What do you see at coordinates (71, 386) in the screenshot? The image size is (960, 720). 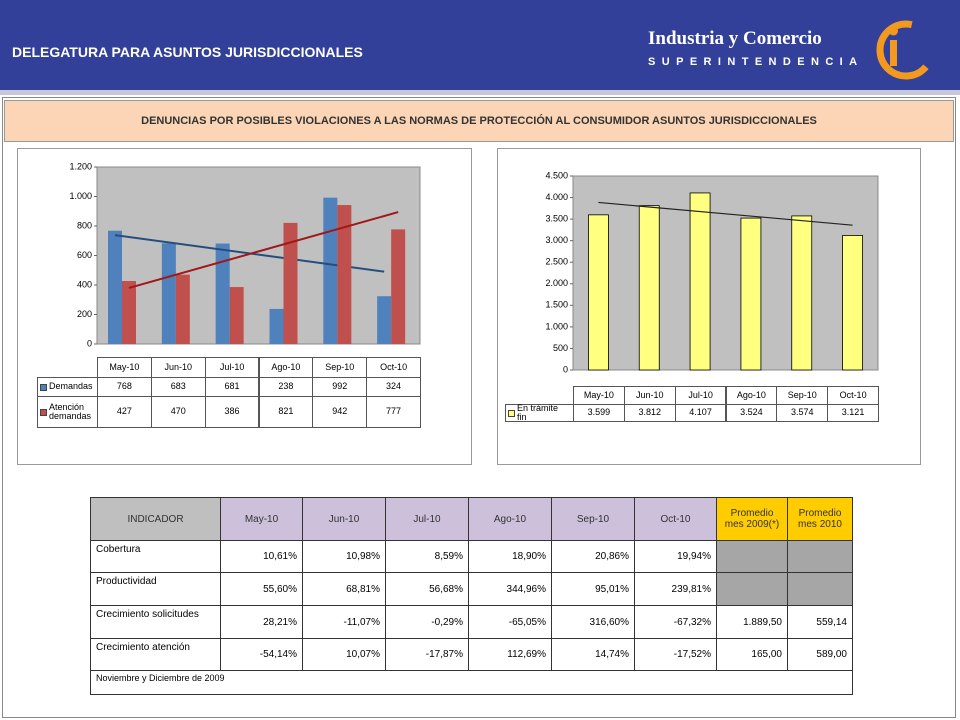 I see `legend-label: Demandas` at bounding box center [71, 386].